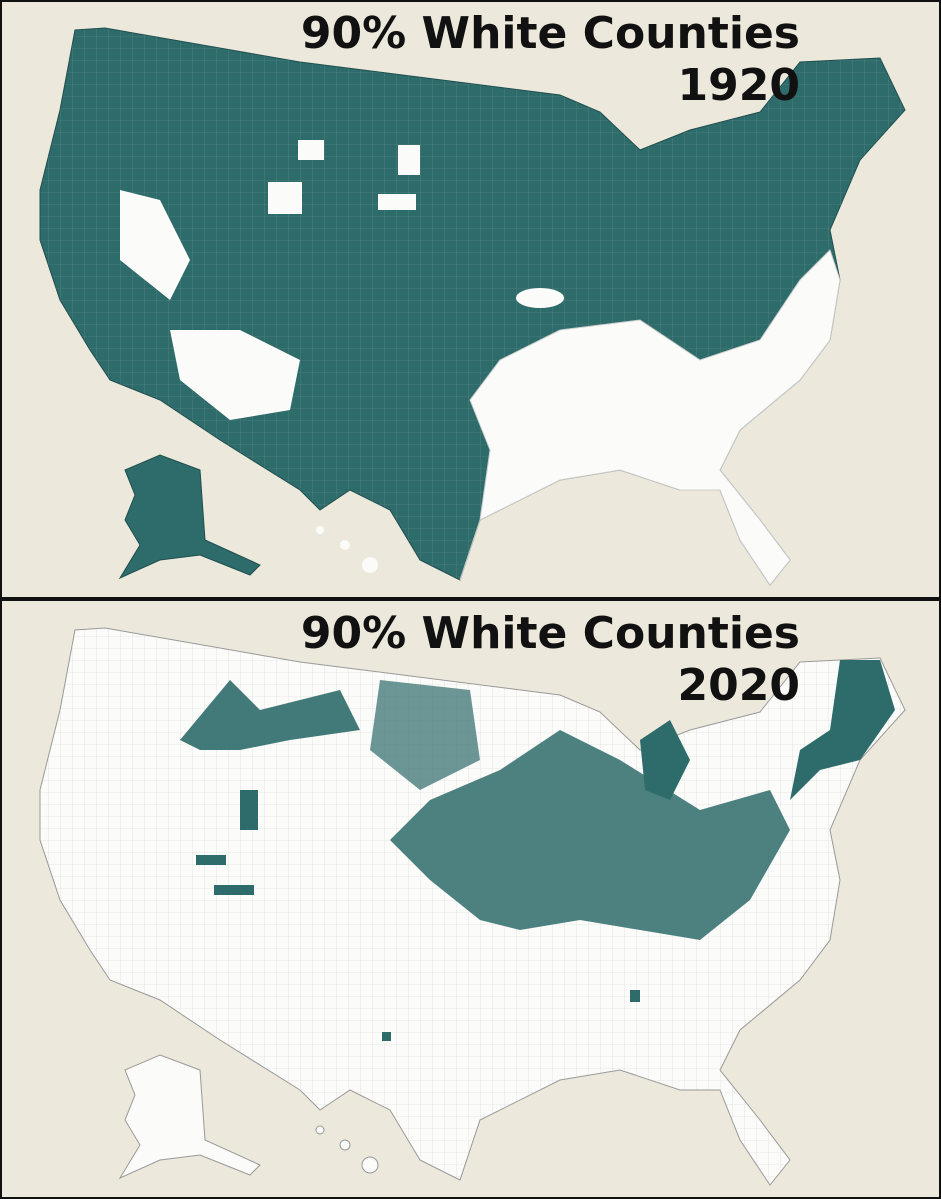  What do you see at coordinates (739, 685) in the screenshot?
I see `panel-year: 2020` at bounding box center [739, 685].